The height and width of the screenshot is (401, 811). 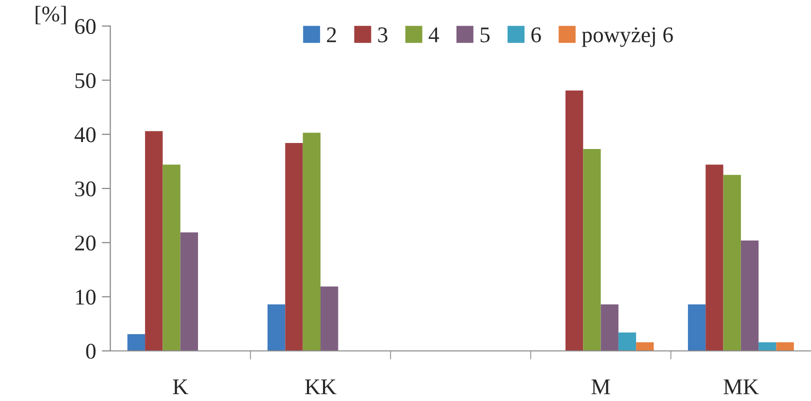 I want to click on legend-label: 4, so click(x=434, y=35).